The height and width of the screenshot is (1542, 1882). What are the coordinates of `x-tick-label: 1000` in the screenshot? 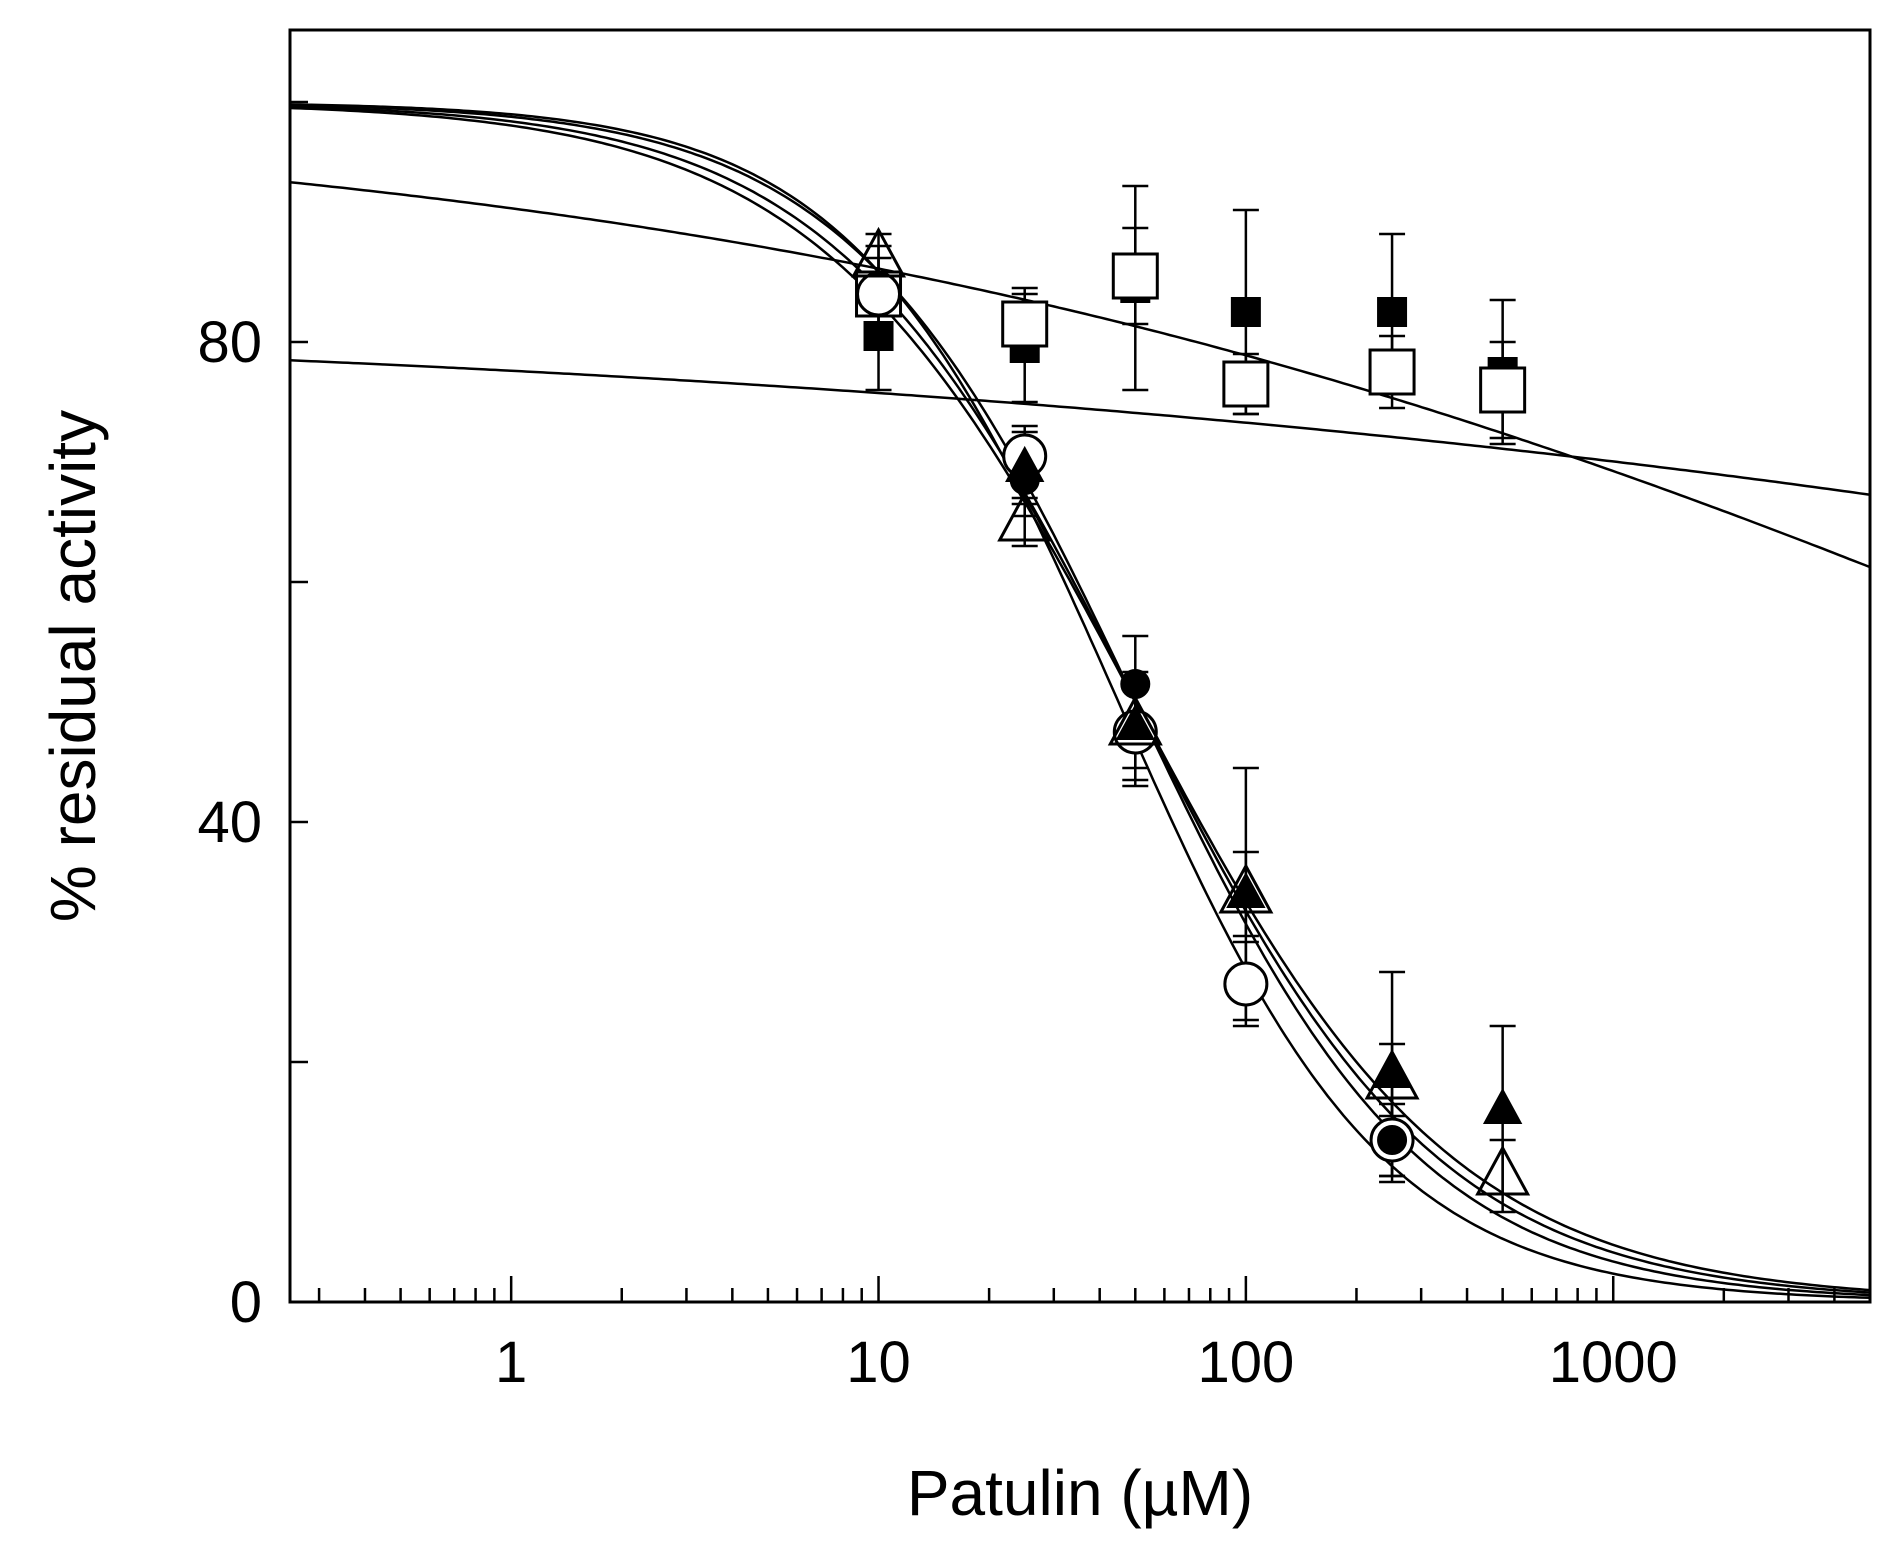 It's located at (1613, 1362).